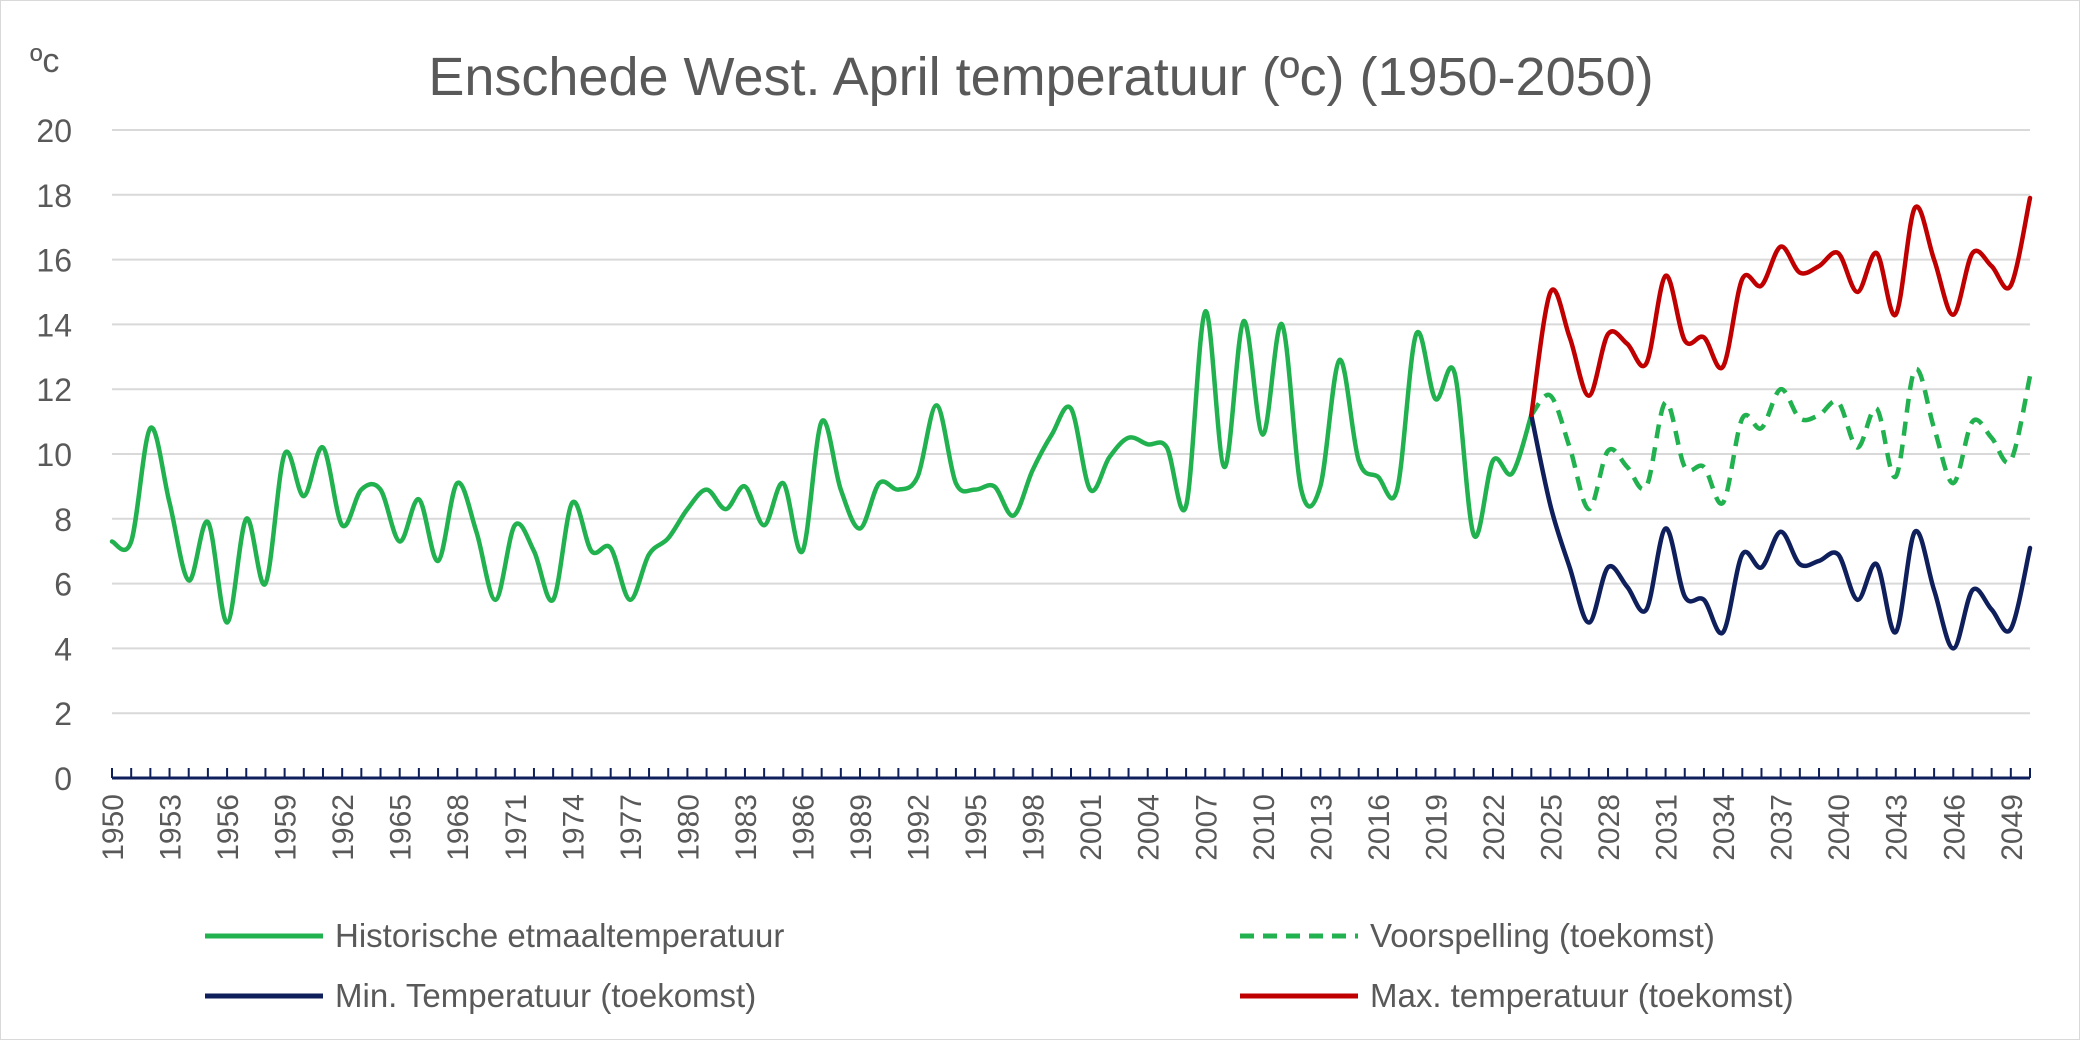  I want to click on x-tick-label-2001: 2001, so click(1091, 827).